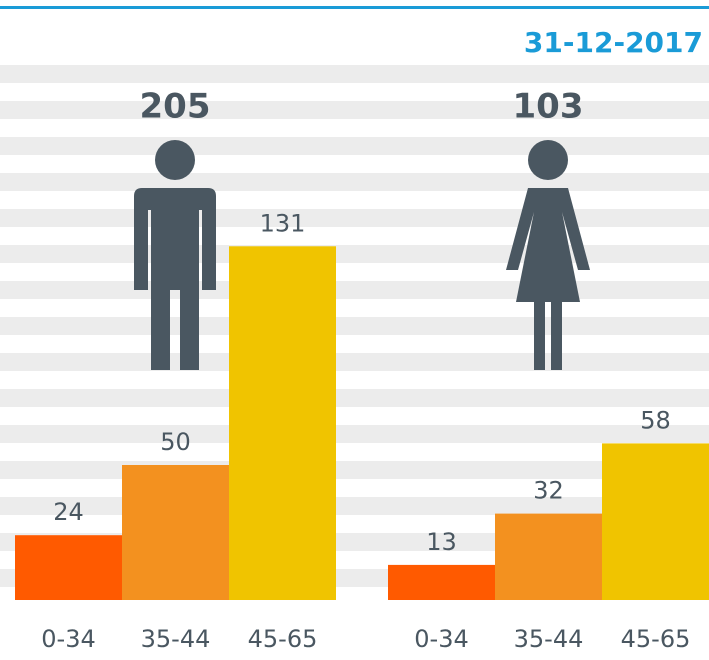  I want to click on value-label: 131, so click(283, 223).